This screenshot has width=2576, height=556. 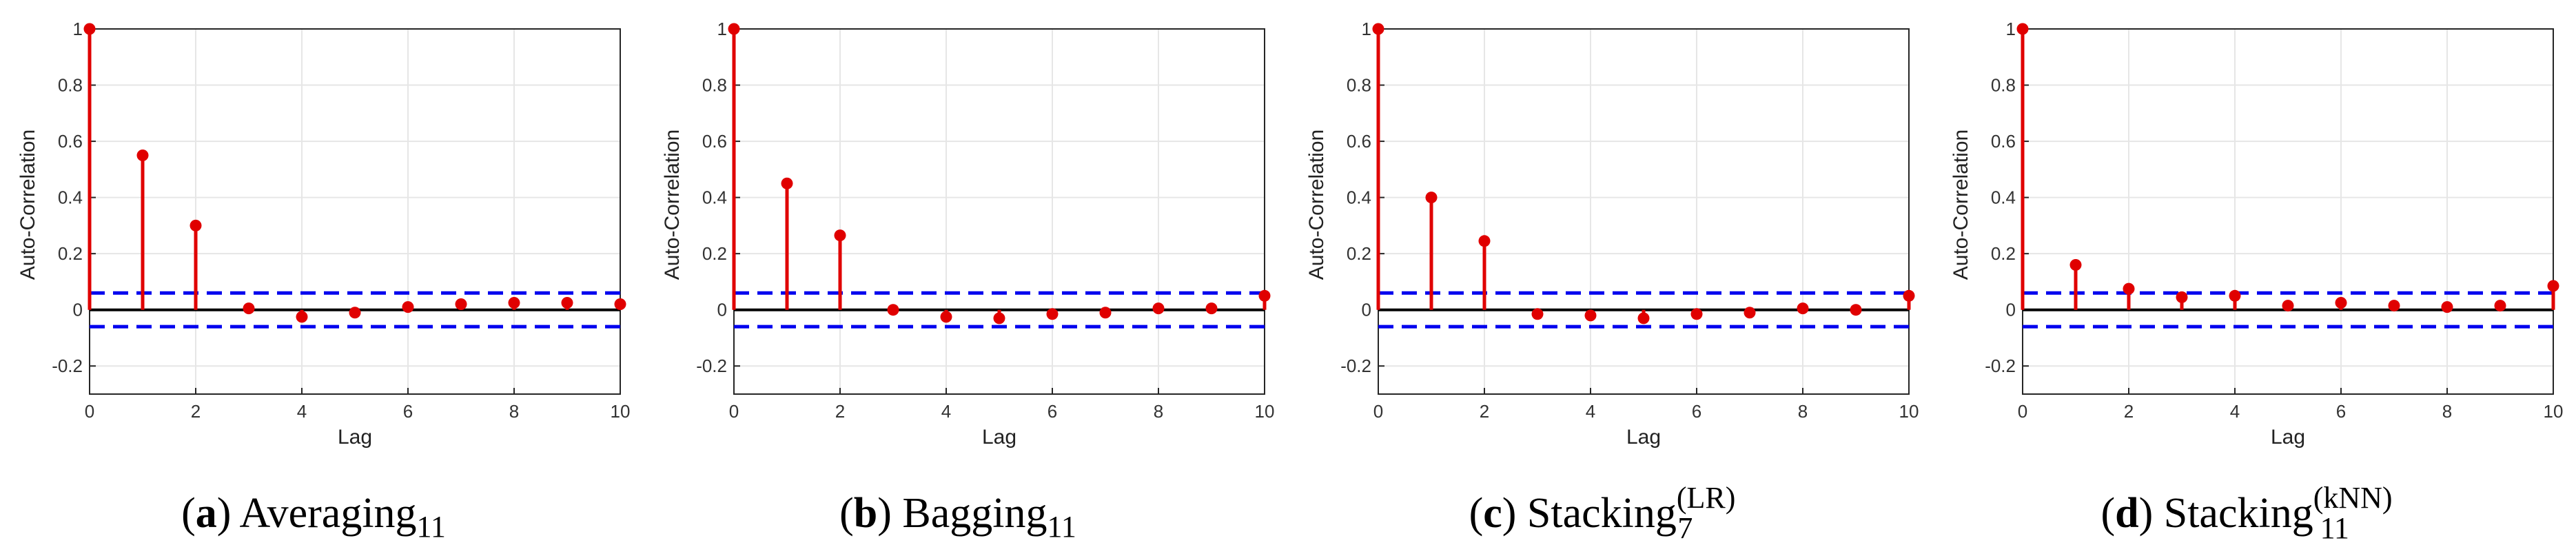 What do you see at coordinates (2246, 513) in the screenshot?
I see `panel-caption: (d) Stacking(kNN) 11` at bounding box center [2246, 513].